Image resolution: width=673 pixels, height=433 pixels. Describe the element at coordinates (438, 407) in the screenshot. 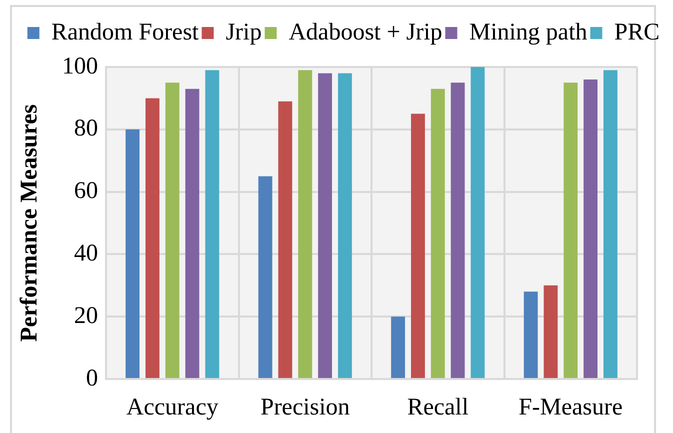

I see `x-tick-label: Recall` at that location.